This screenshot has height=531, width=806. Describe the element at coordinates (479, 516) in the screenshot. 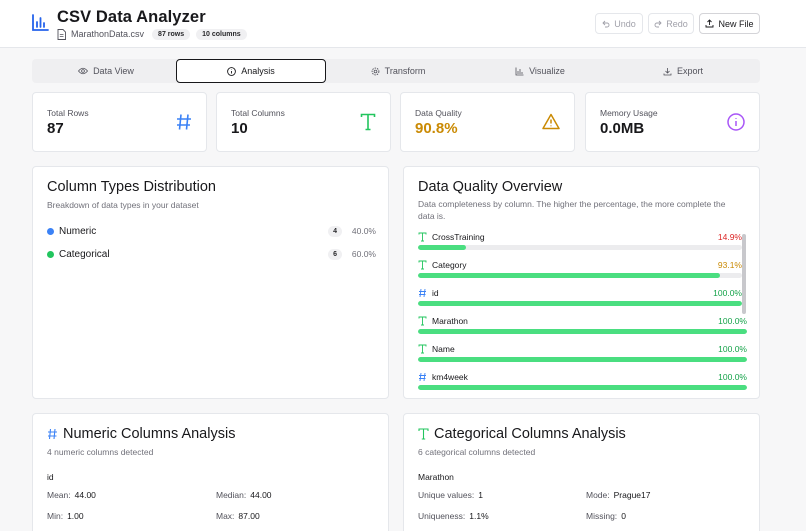

I see `stat-val: 1.1%` at that location.